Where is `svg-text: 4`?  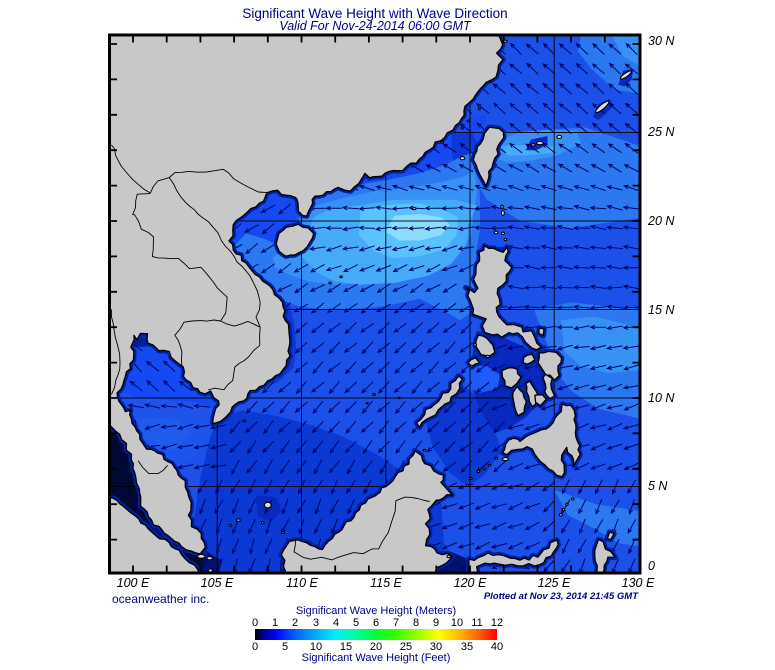
svg-text: 4 is located at coordinates (336, 623).